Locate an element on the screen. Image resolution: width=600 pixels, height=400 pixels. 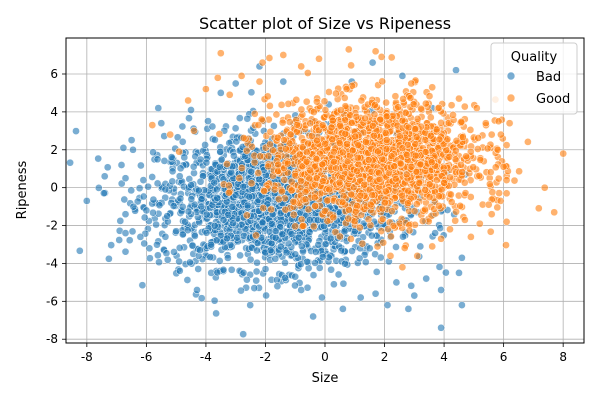
y-tick-label: -6 is located at coordinates (52, 301).